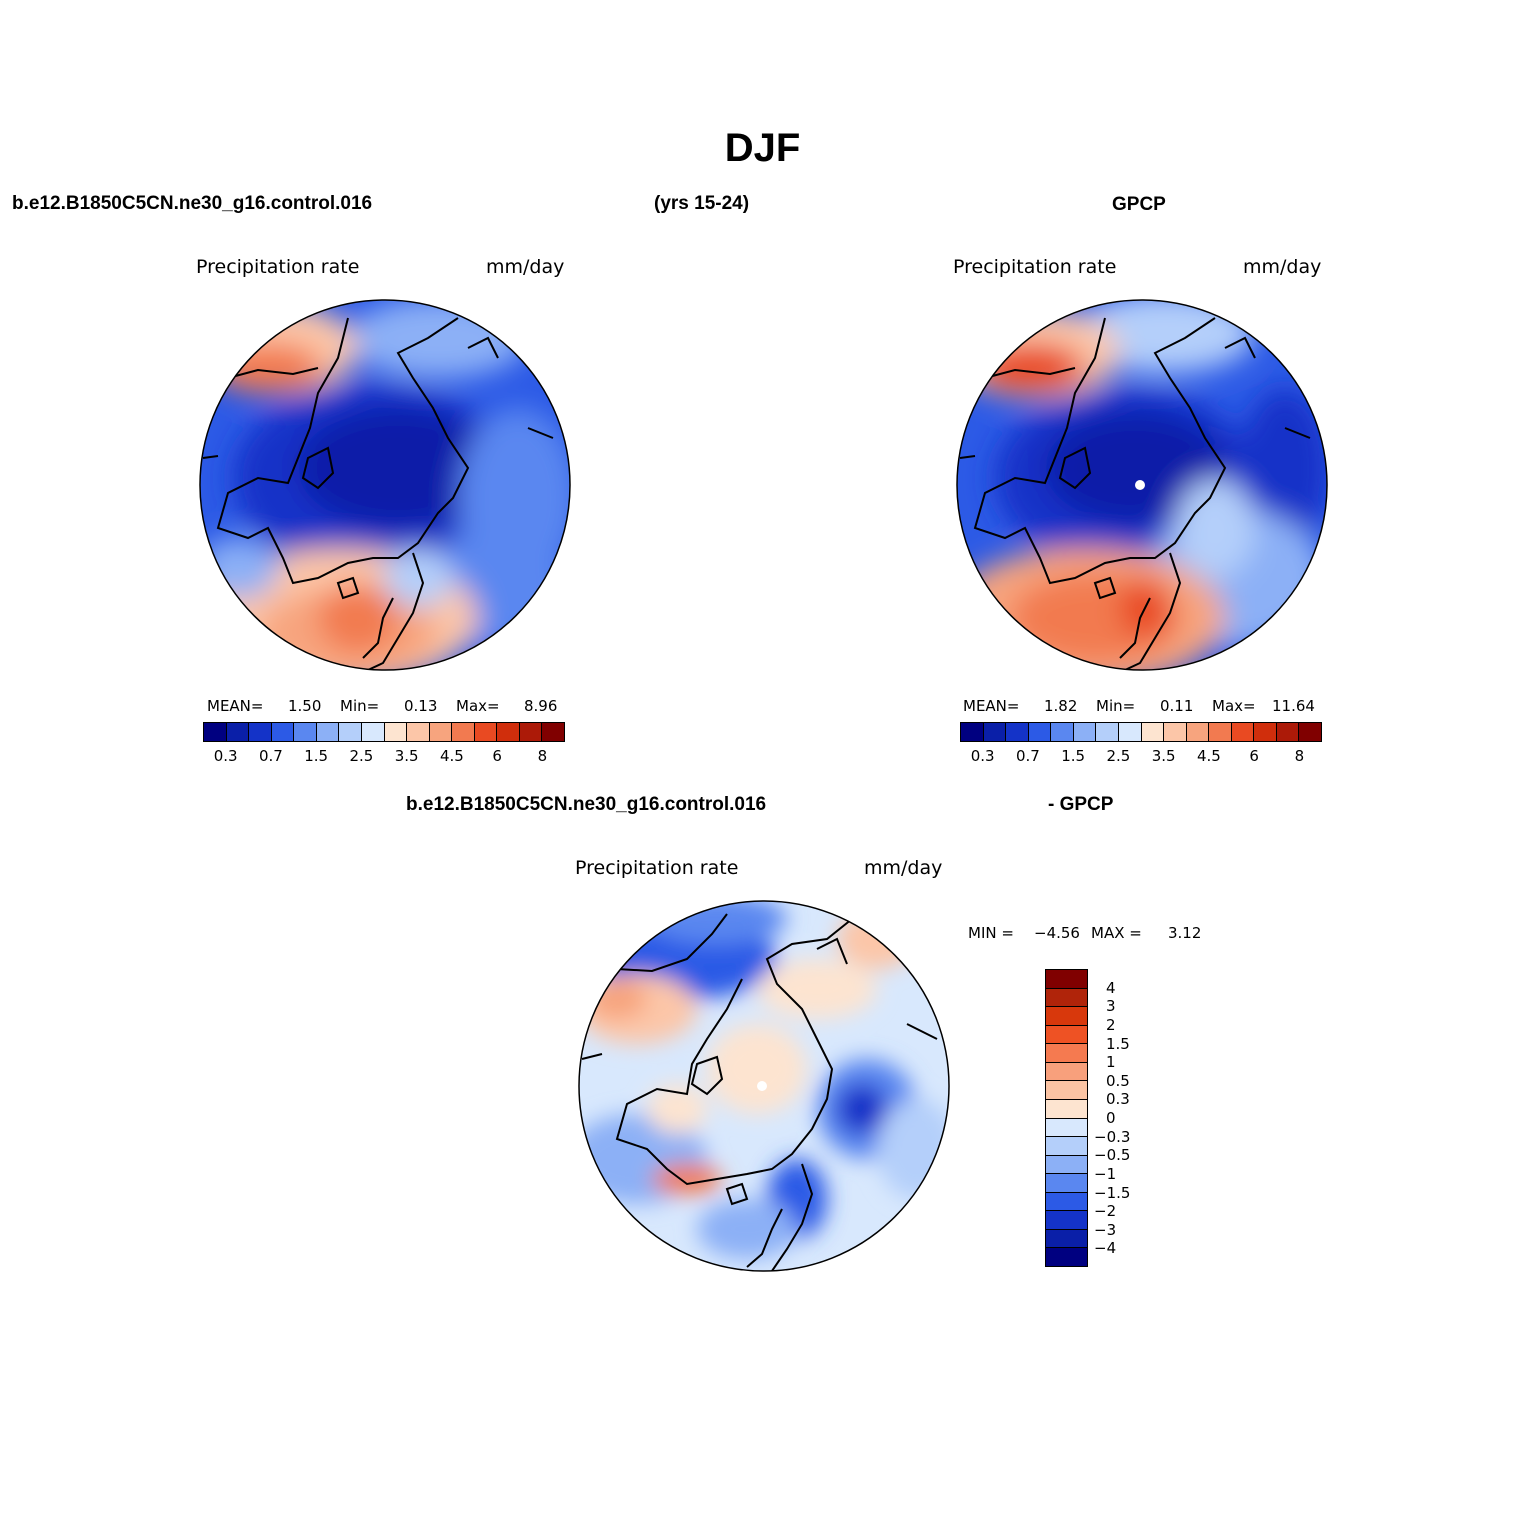 Image resolution: width=1525 pixels, height=1525 pixels. I want to click on panel1-colorbar-tick-label: 2.5, so click(361, 756).